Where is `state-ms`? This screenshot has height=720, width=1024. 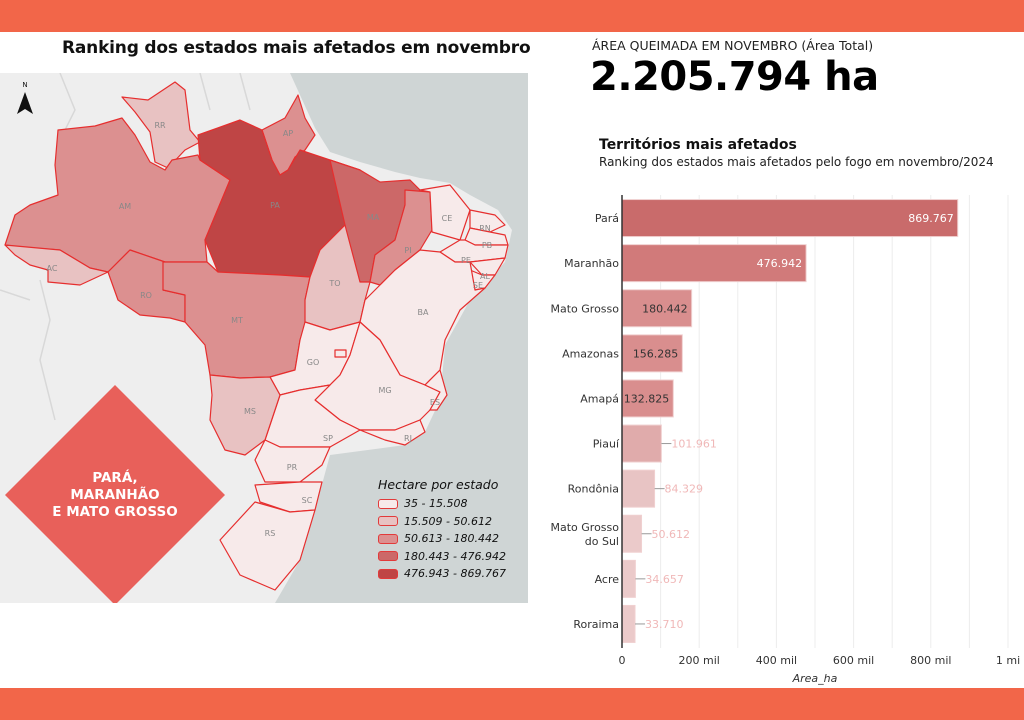 state-ms is located at coordinates (245, 415).